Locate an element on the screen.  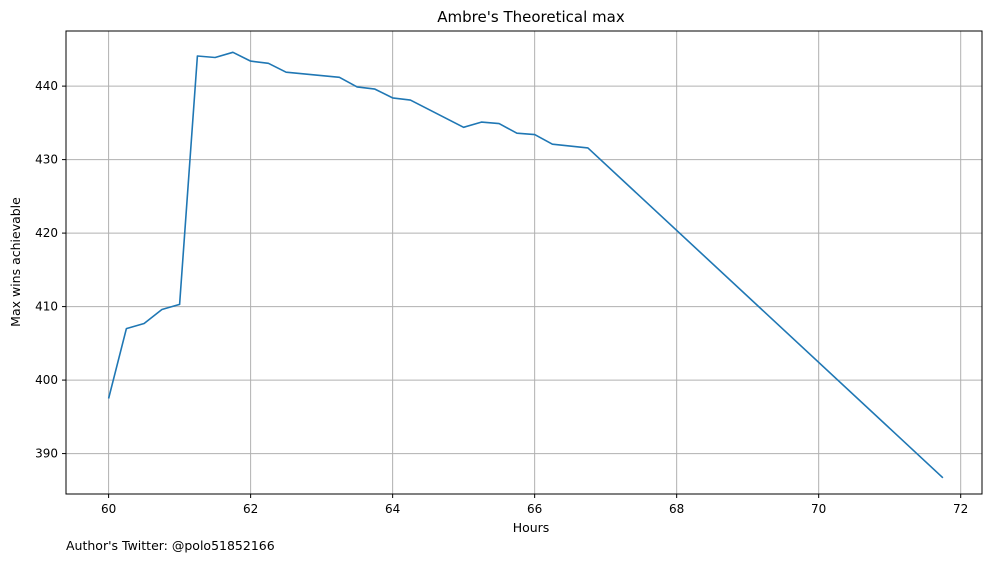
y-axis-label: Max wins achievable is located at coordinates (15, 262).